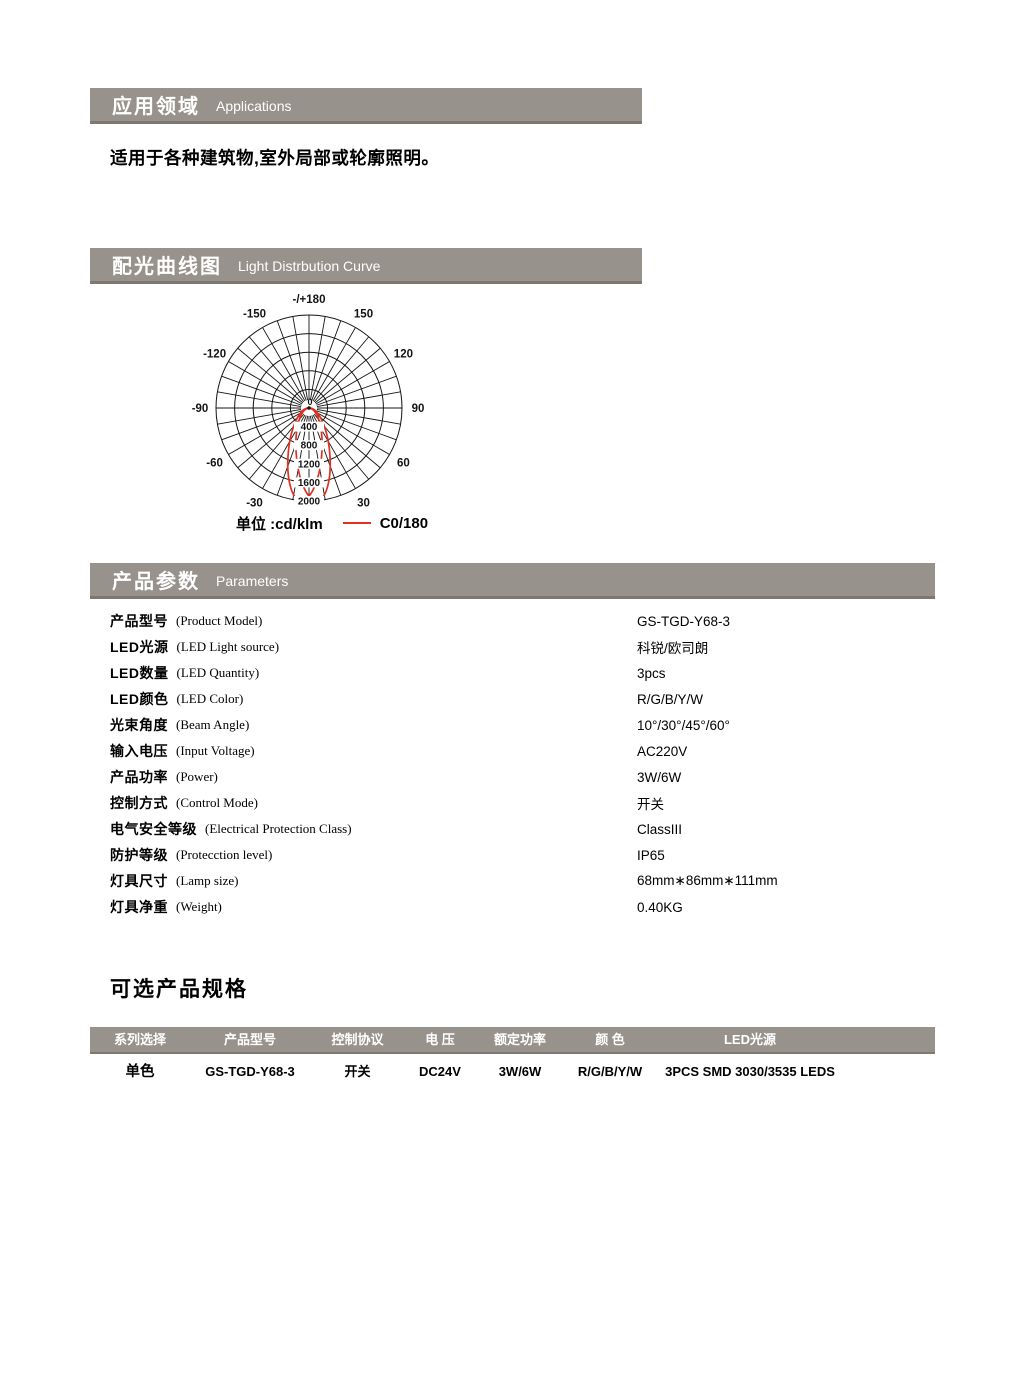  What do you see at coordinates (139, 673) in the screenshot?
I see `parameter-label-zh: LED数量` at bounding box center [139, 673].